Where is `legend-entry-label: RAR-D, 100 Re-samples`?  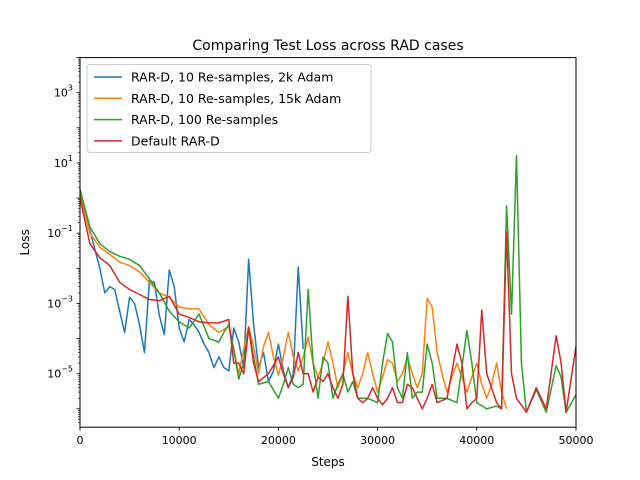
legend-entry-label: RAR-D, 100 Re-samples is located at coordinates (204, 119).